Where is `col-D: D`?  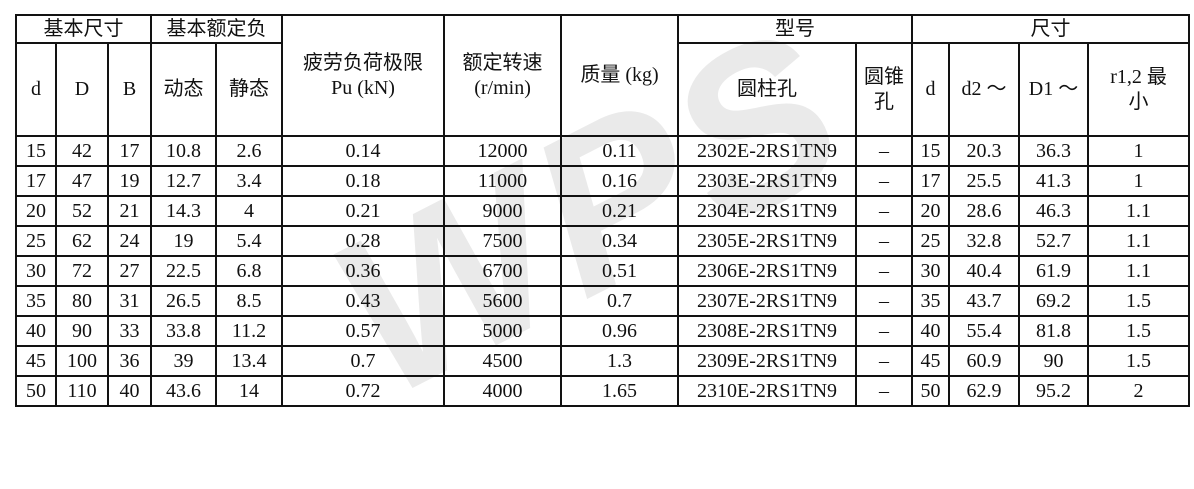
col-D: D is located at coordinates (82, 89).